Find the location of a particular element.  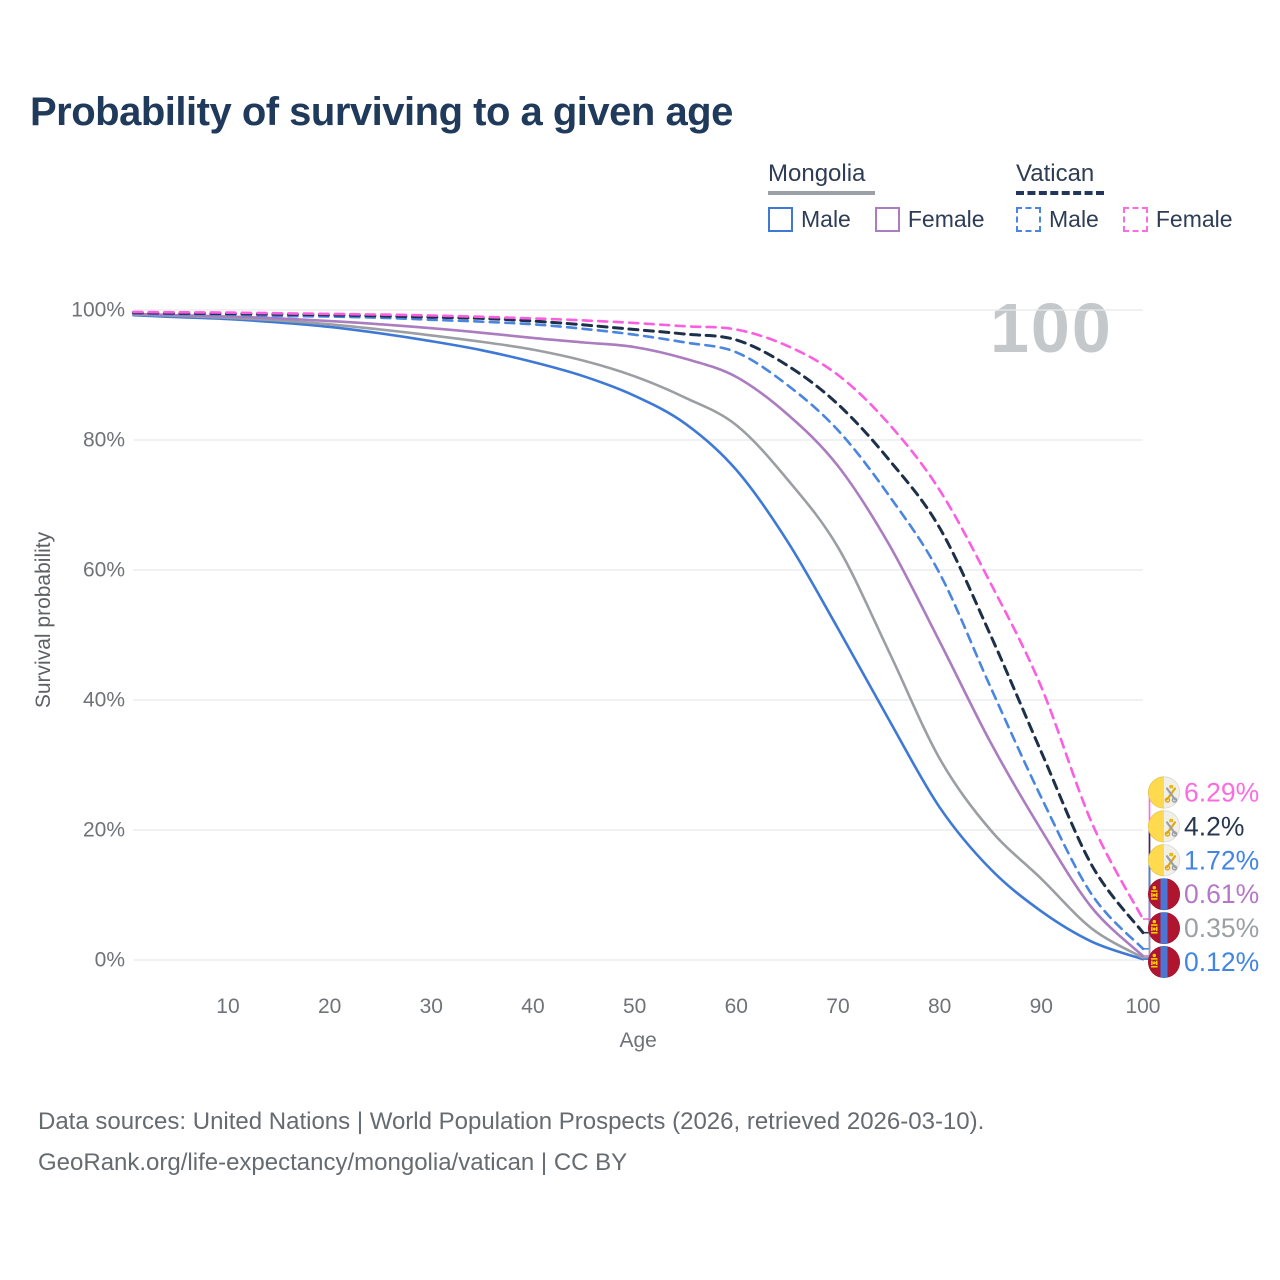

y-tick-label: 60% is located at coordinates (104, 570).